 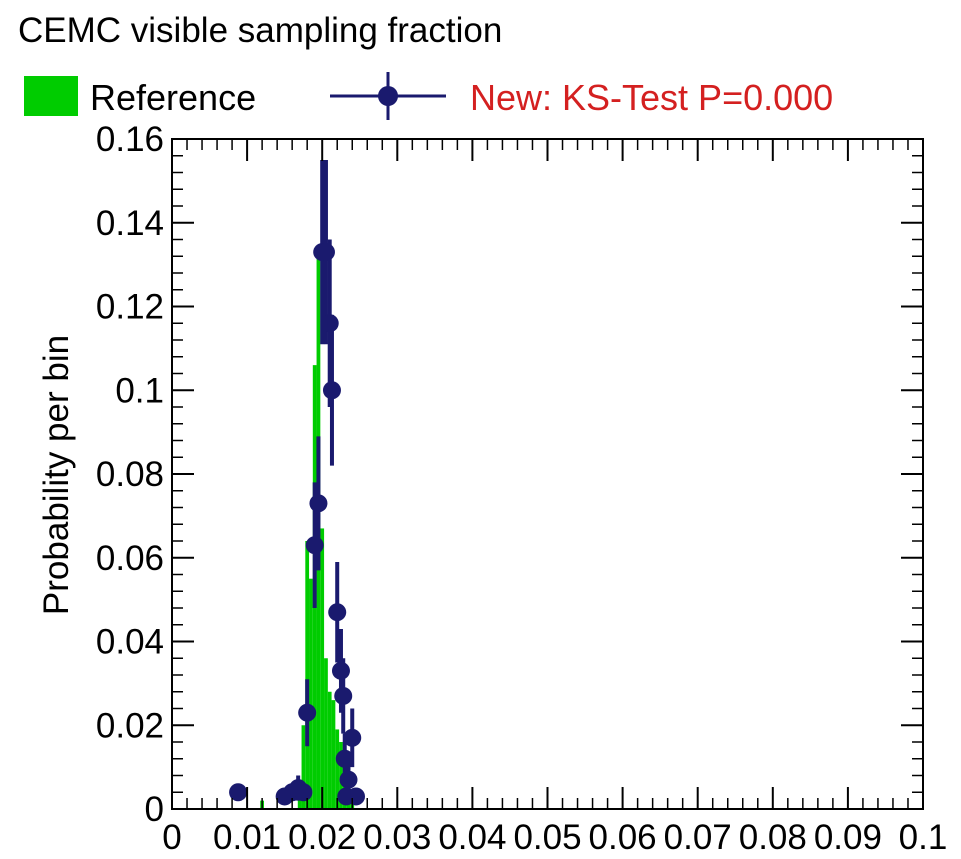 I want to click on x-tick-label: 0, so click(x=171, y=837).